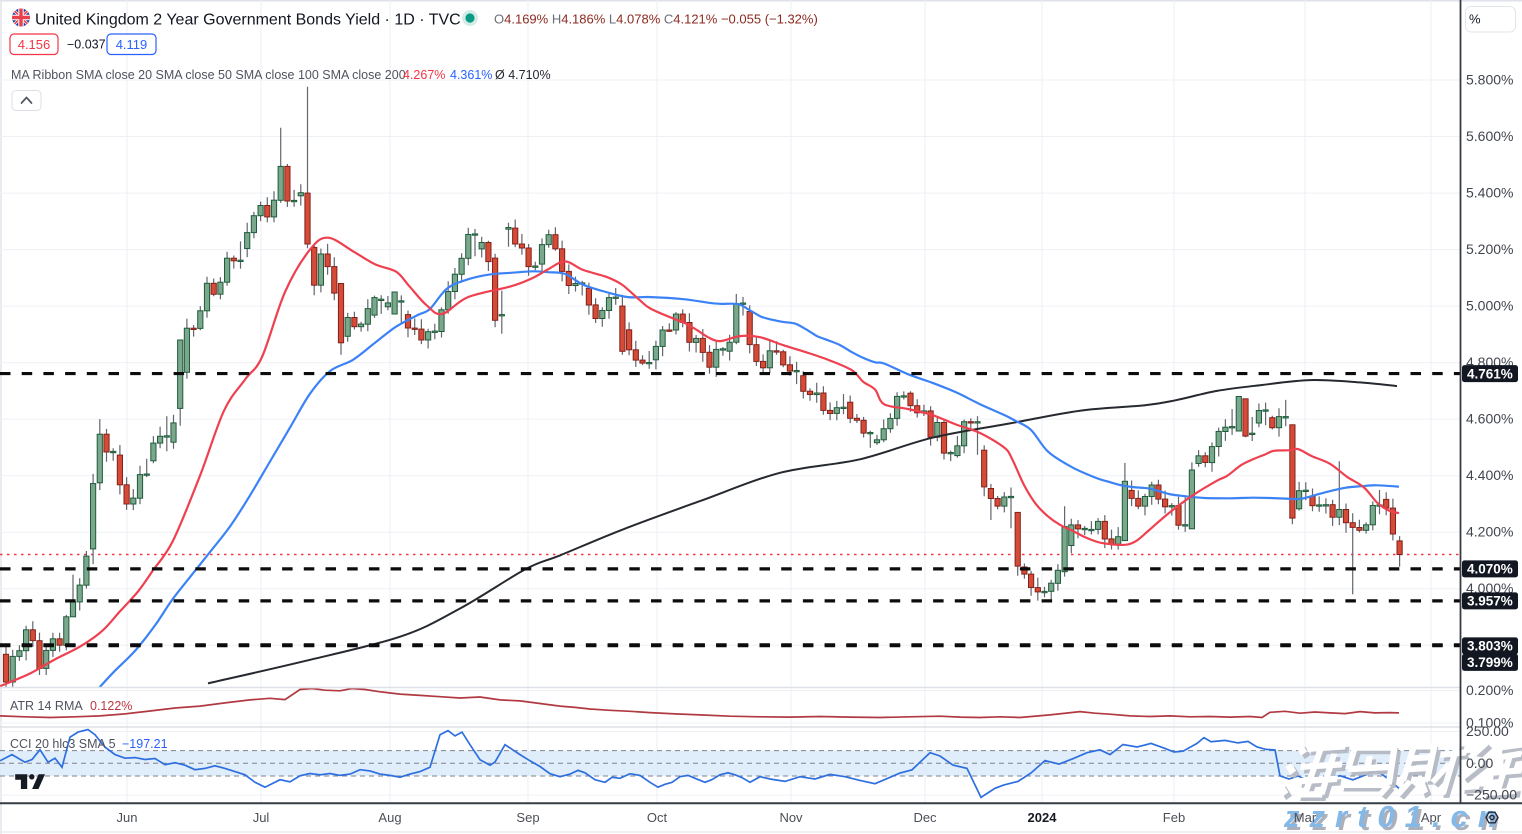 The width and height of the screenshot is (1522, 834). I want to click on svg-text: −197.21, so click(145, 744).